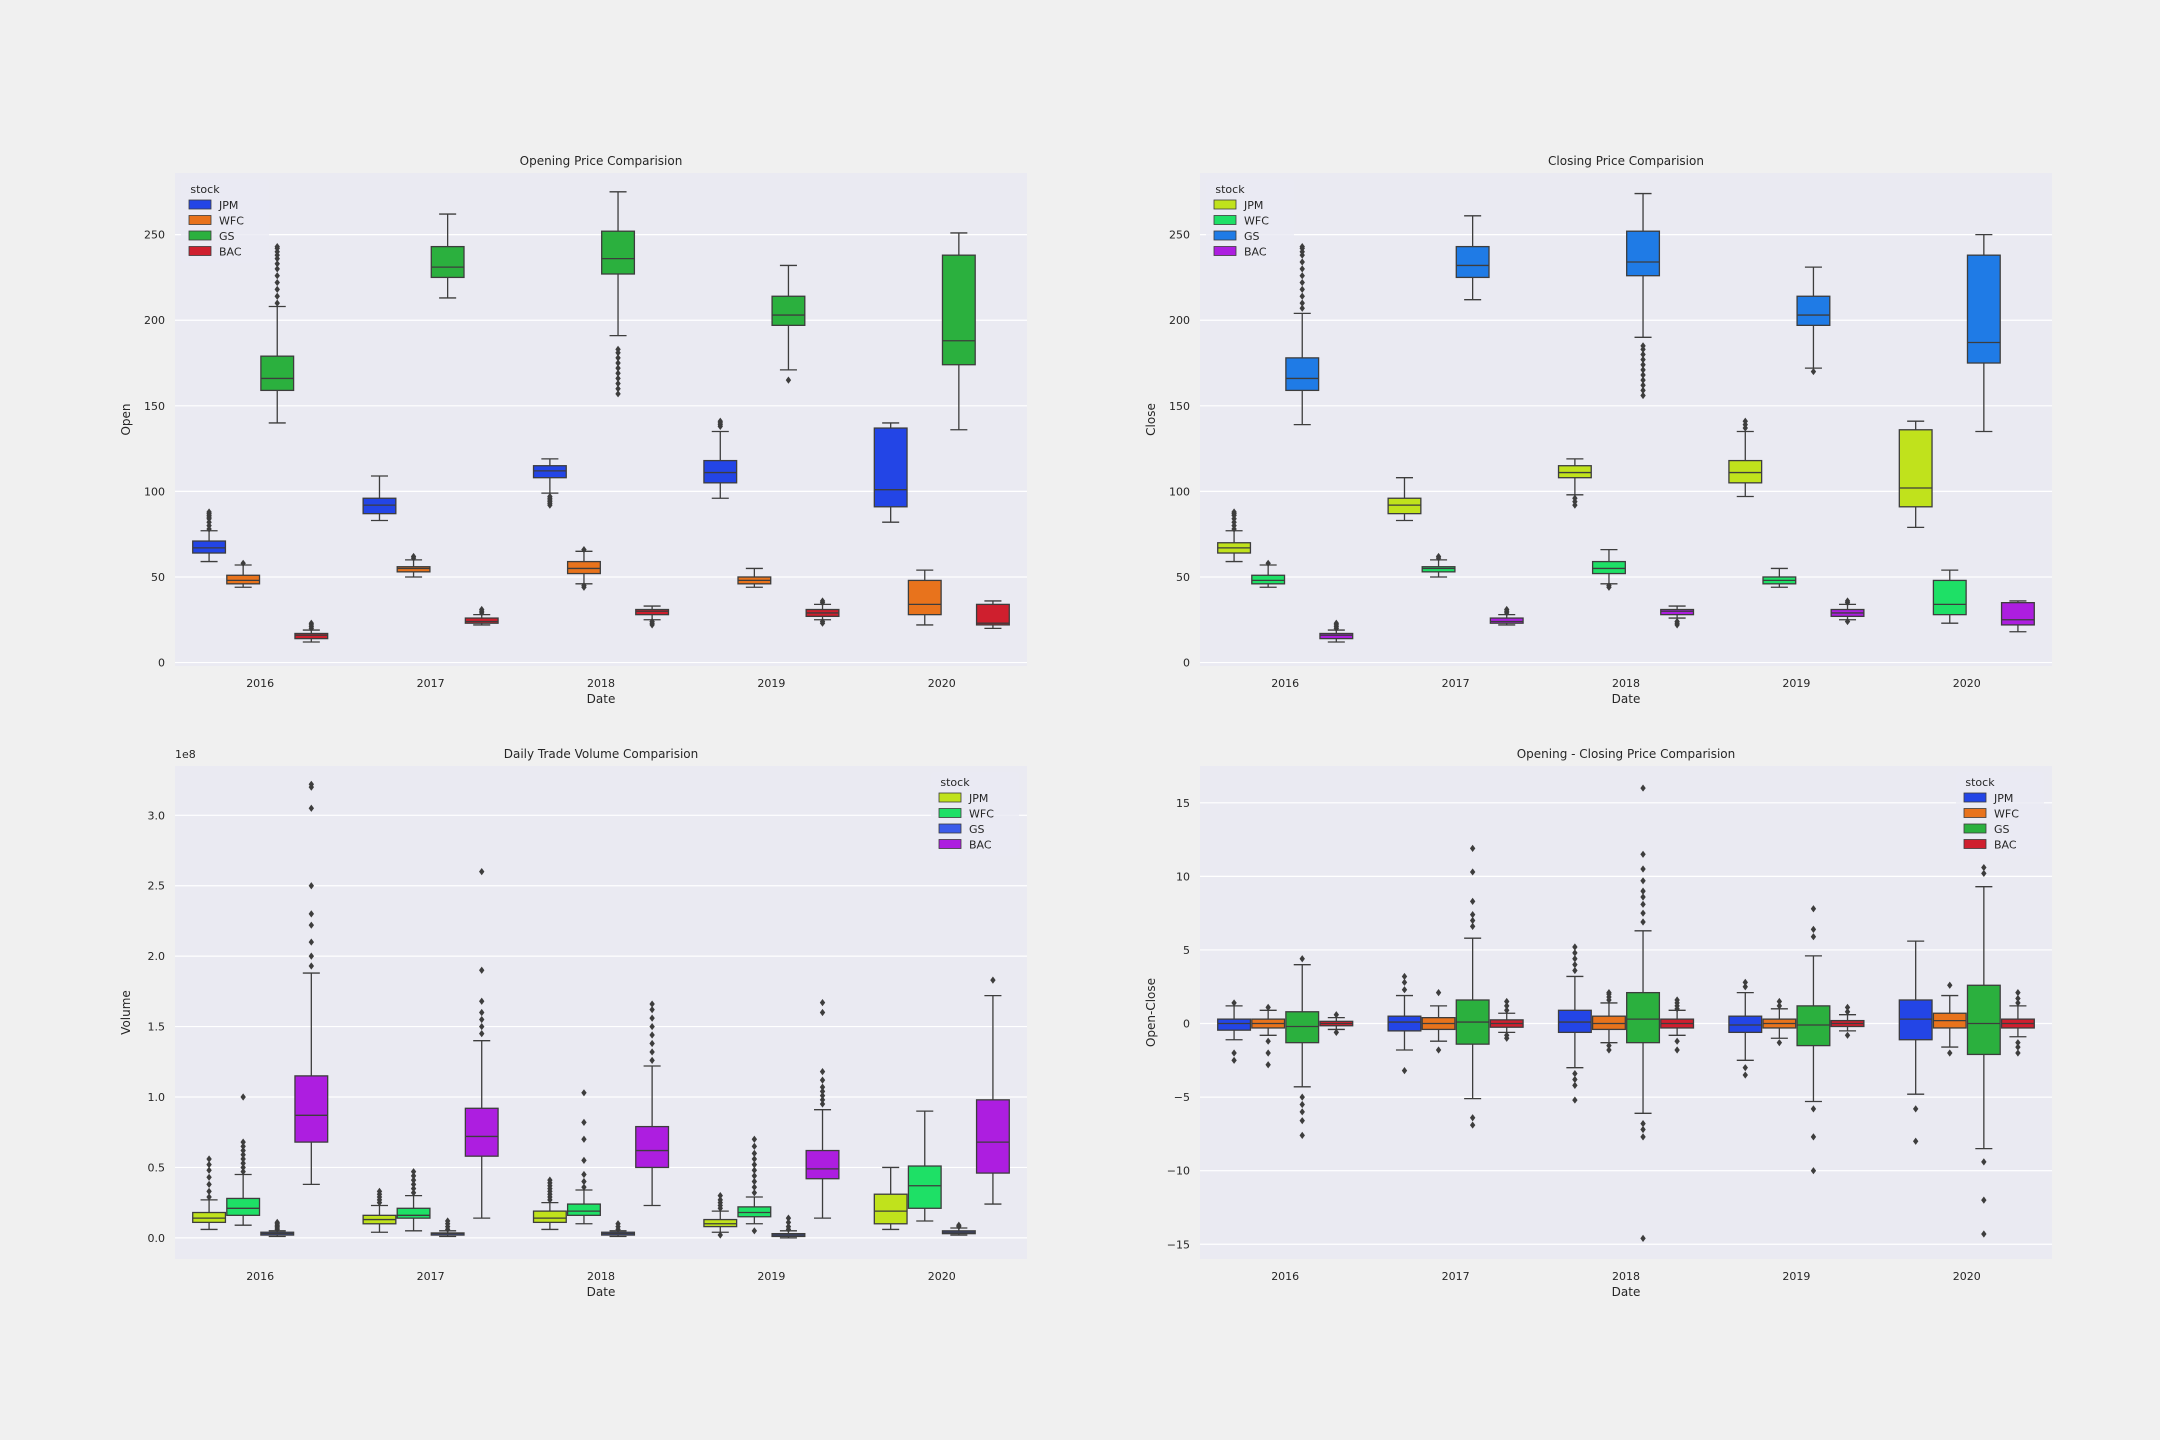 The width and height of the screenshot is (2160, 1440). I want to click on y-axis-label: Open, so click(126, 419).